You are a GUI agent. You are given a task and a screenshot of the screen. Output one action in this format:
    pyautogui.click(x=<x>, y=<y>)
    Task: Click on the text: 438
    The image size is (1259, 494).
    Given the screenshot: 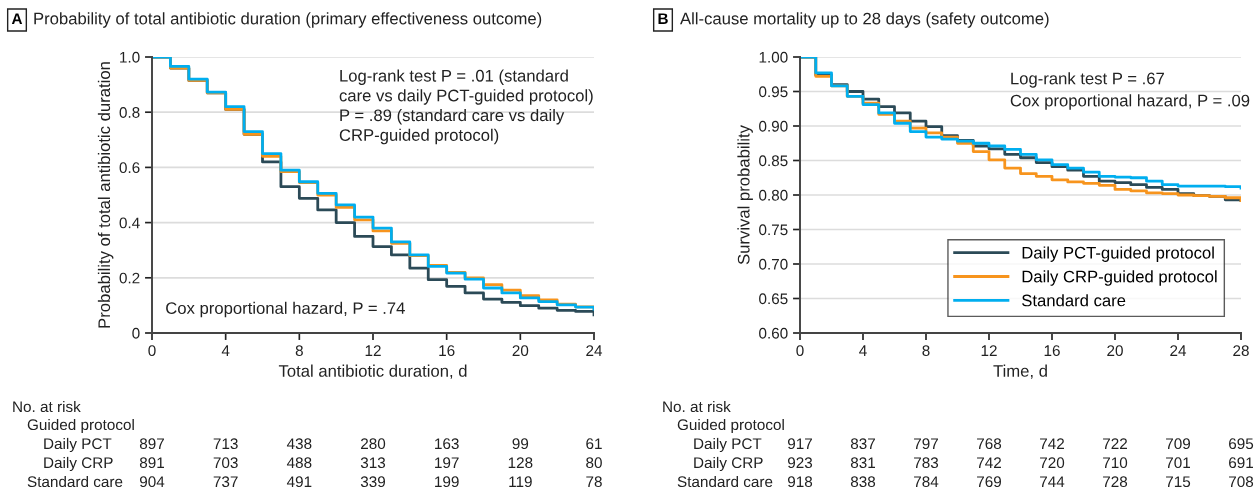 What is the action you would take?
    pyautogui.click(x=299, y=444)
    